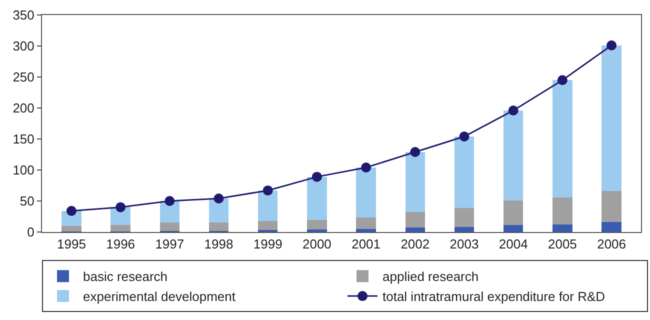  I want to click on x-tick-label: 1997, so click(169, 244).